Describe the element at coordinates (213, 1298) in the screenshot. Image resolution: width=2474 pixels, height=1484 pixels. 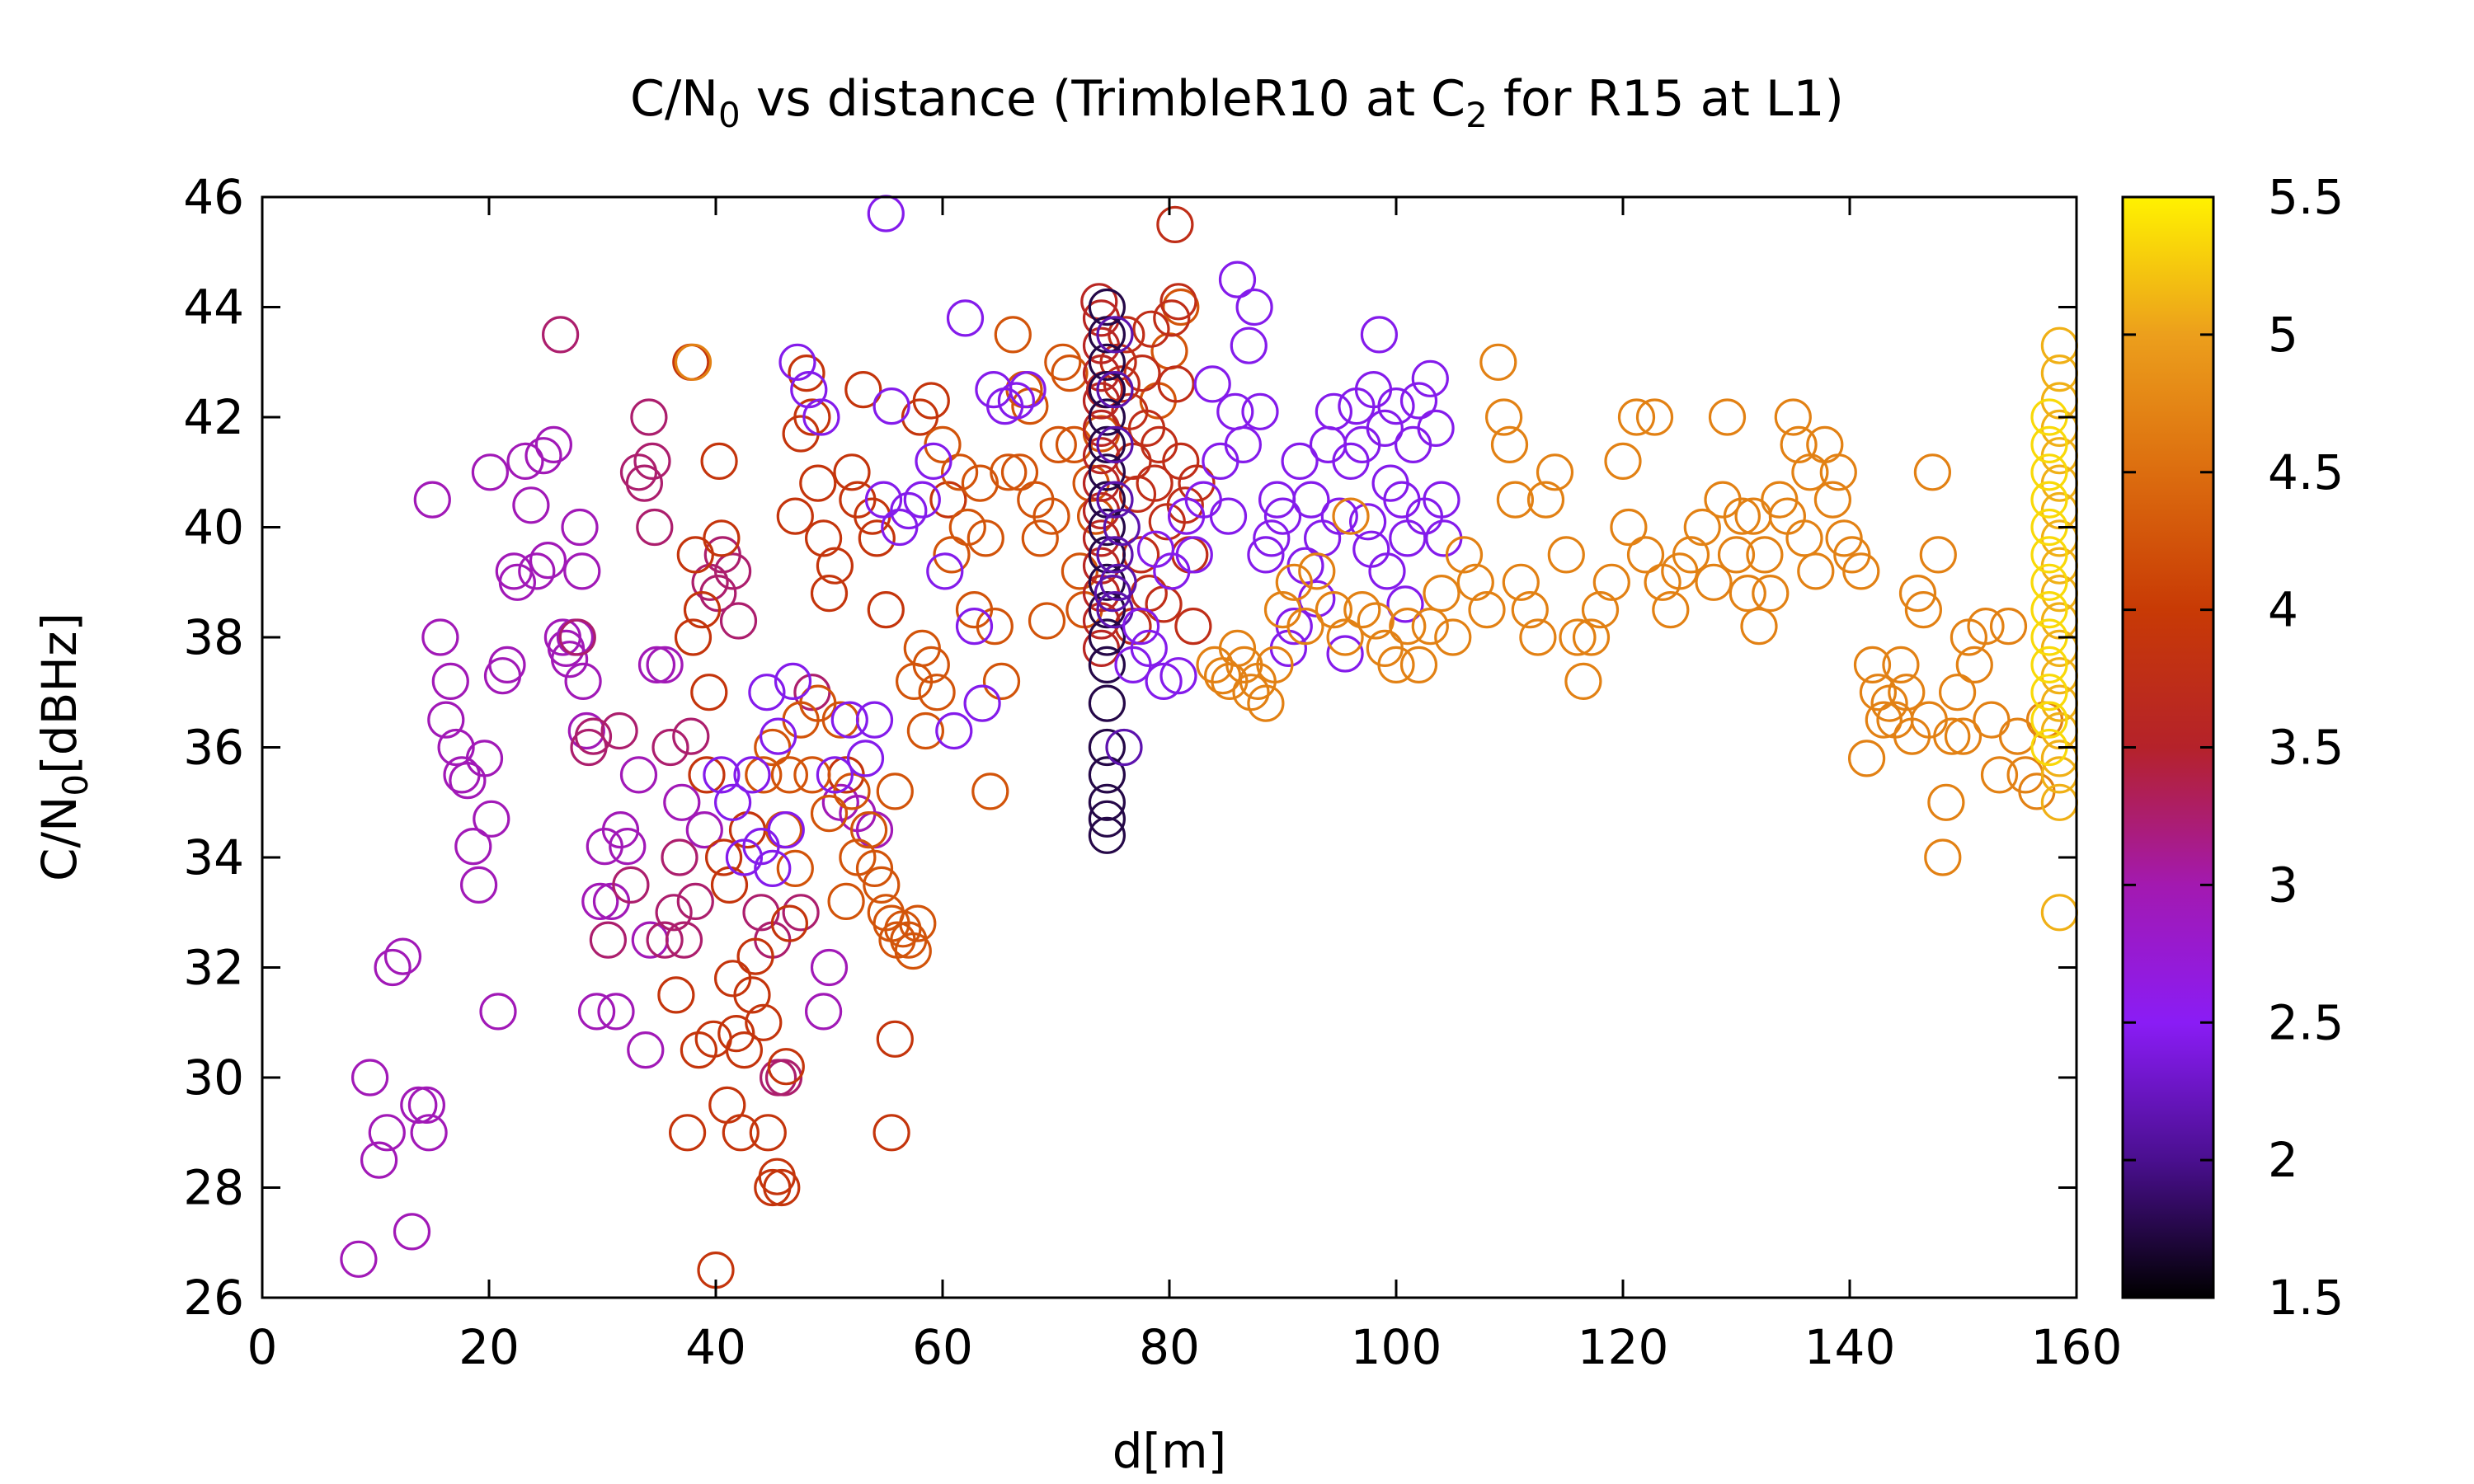
I see `y-tick-label: 26` at that location.